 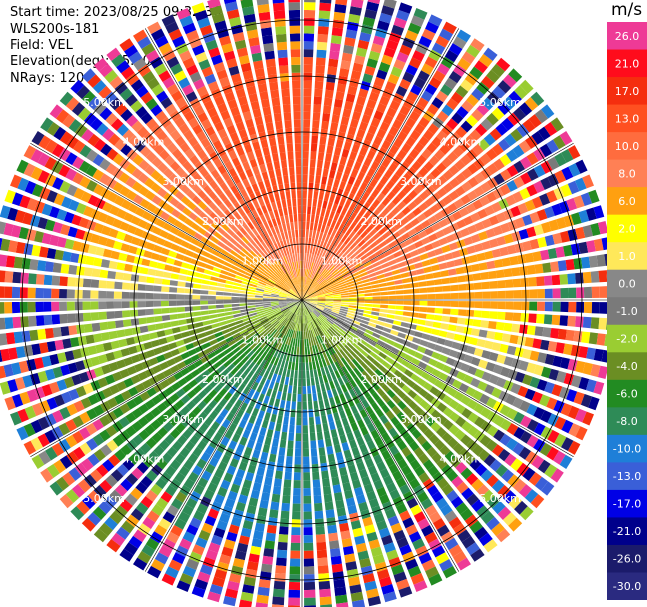 I want to click on azimuth-spoke, so click(x=437, y=221).